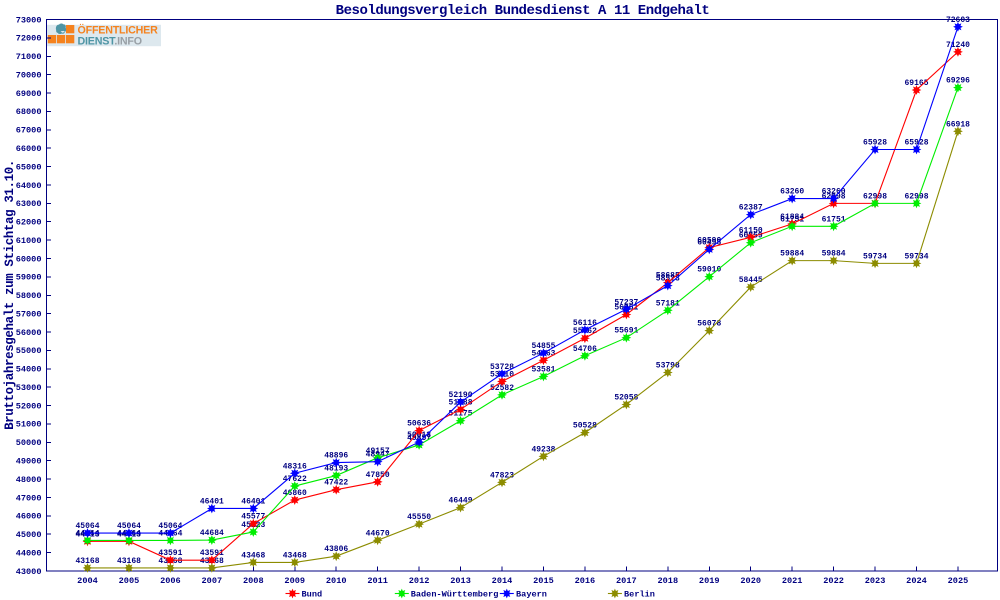 Image resolution: width=1000 pixels, height=600 pixels. What do you see at coordinates (709, 270) in the screenshot?
I see `svg-text: 59010` at bounding box center [709, 270].